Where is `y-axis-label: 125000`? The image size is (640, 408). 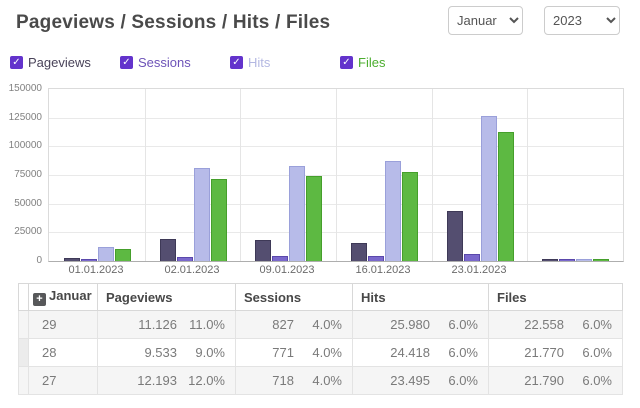 y-axis-label: 125000 is located at coordinates (25, 117).